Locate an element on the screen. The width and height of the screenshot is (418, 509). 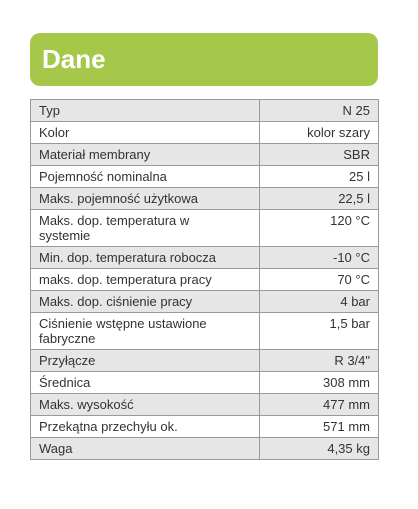
table-row: Pojemność nominalna 25 l is located at coordinates (204, 176).